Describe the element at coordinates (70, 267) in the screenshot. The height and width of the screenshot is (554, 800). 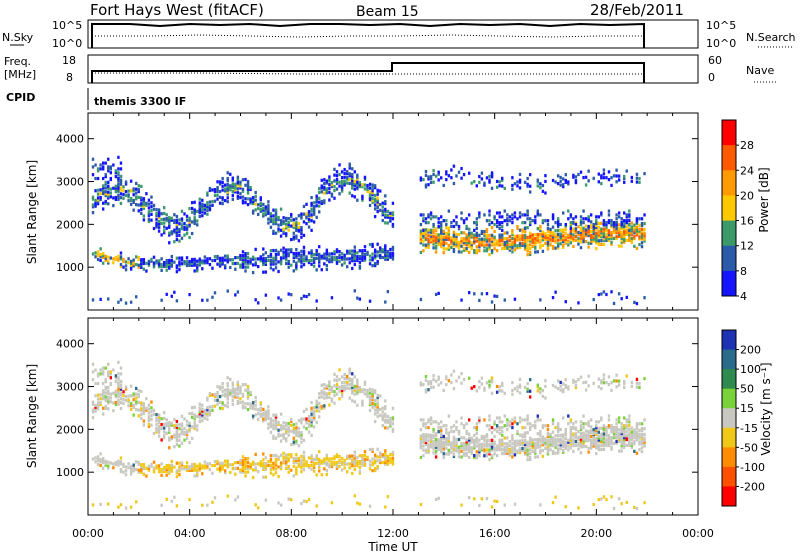
I see `power-ytick-label: 1000` at that location.